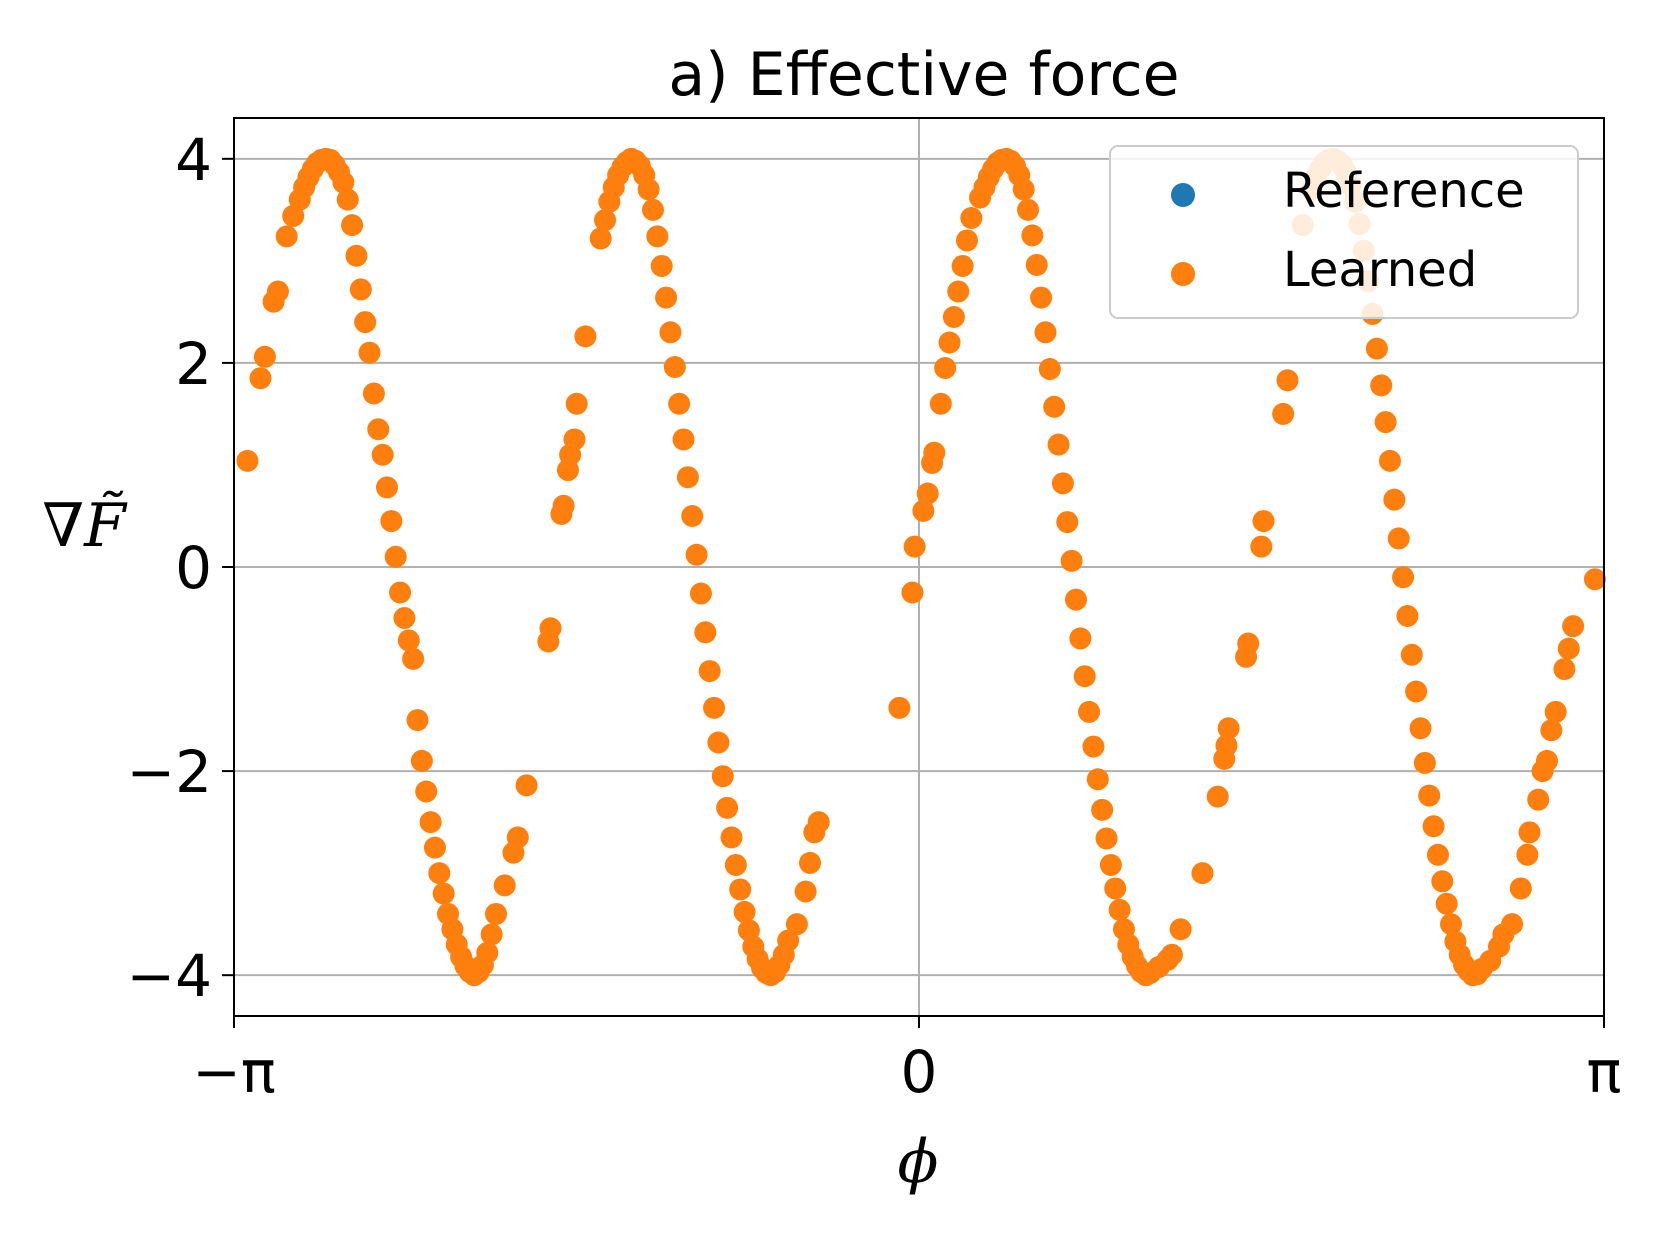 The height and width of the screenshot is (1245, 1660). I want to click on y-tick-label-0: 4, so click(193, 160).